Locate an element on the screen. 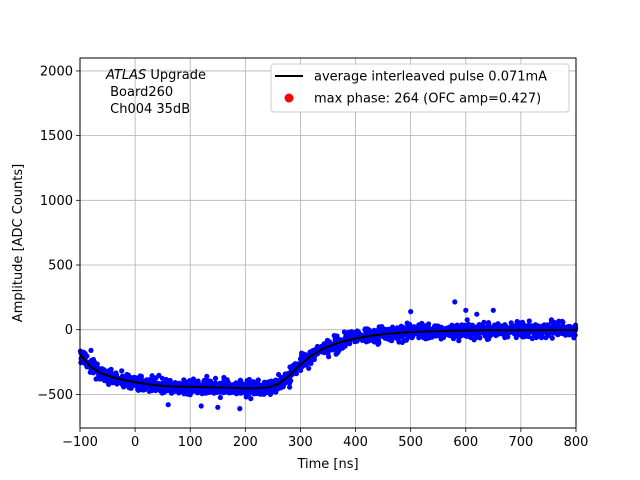 The height and width of the screenshot is (480, 640). y-tick-label: 0 is located at coordinates (69, 330).